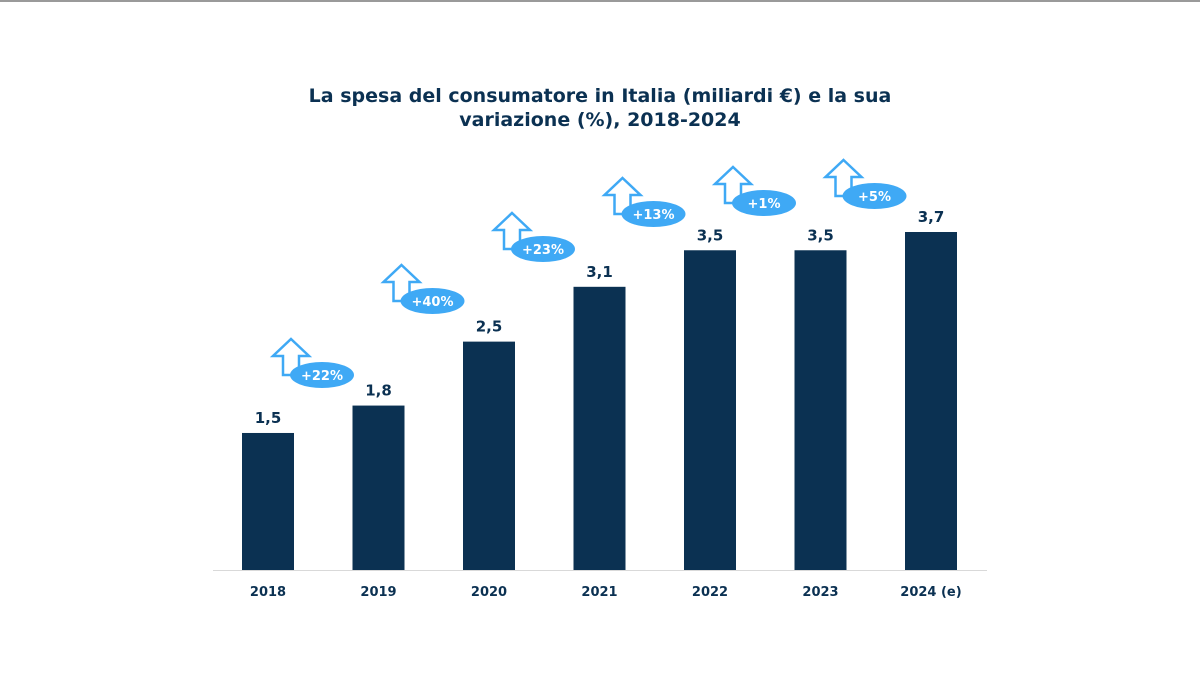 Image resolution: width=1200 pixels, height=676 pixels. Describe the element at coordinates (710, 410) in the screenshot. I see `bar-2022` at that location.